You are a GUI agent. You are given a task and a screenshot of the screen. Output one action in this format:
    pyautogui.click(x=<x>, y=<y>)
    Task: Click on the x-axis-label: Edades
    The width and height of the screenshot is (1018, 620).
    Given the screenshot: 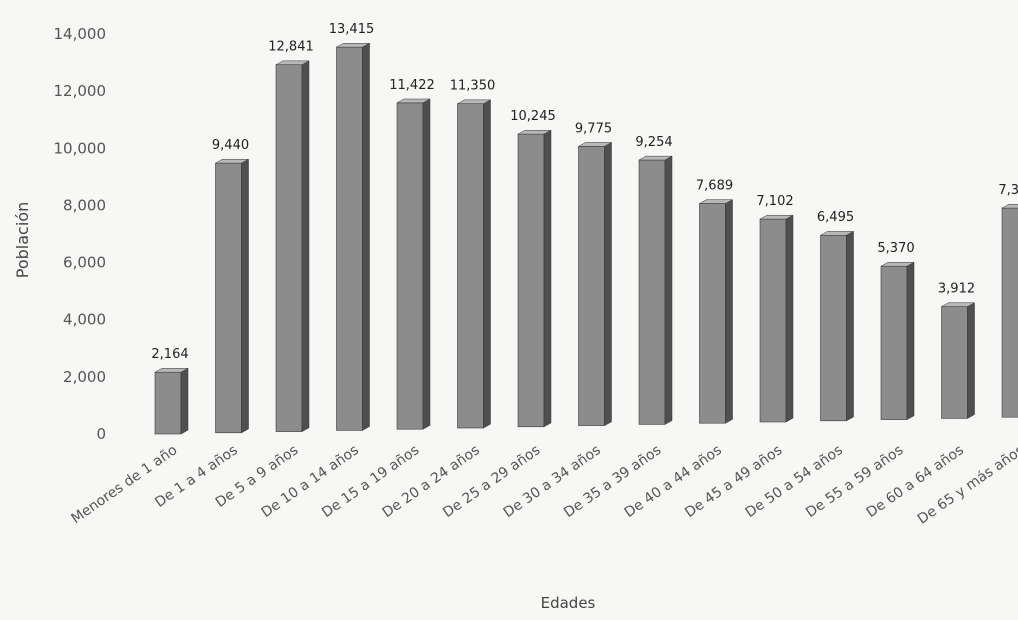 What is the action you would take?
    pyautogui.click(x=568, y=603)
    